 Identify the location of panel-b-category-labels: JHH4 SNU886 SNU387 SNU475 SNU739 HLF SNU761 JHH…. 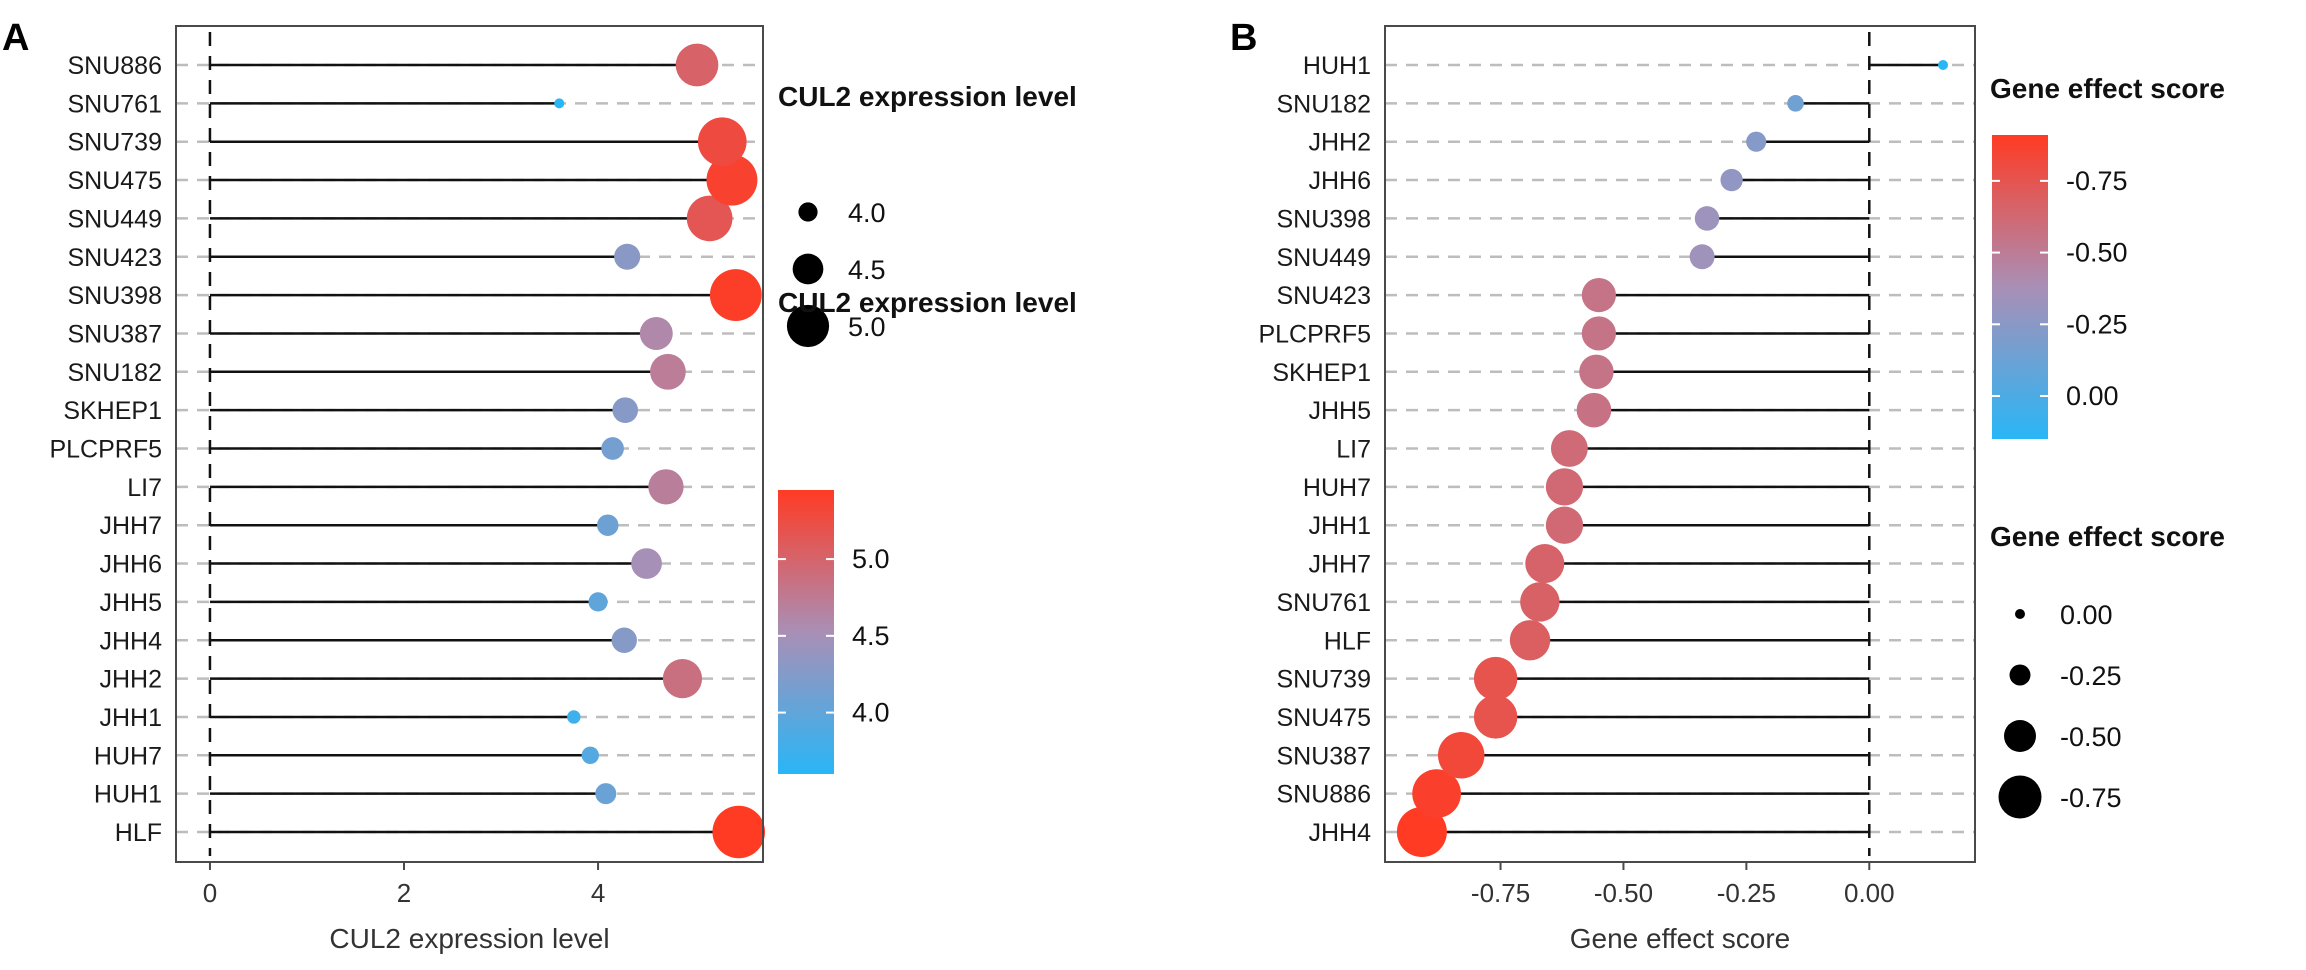
(1314, 449).